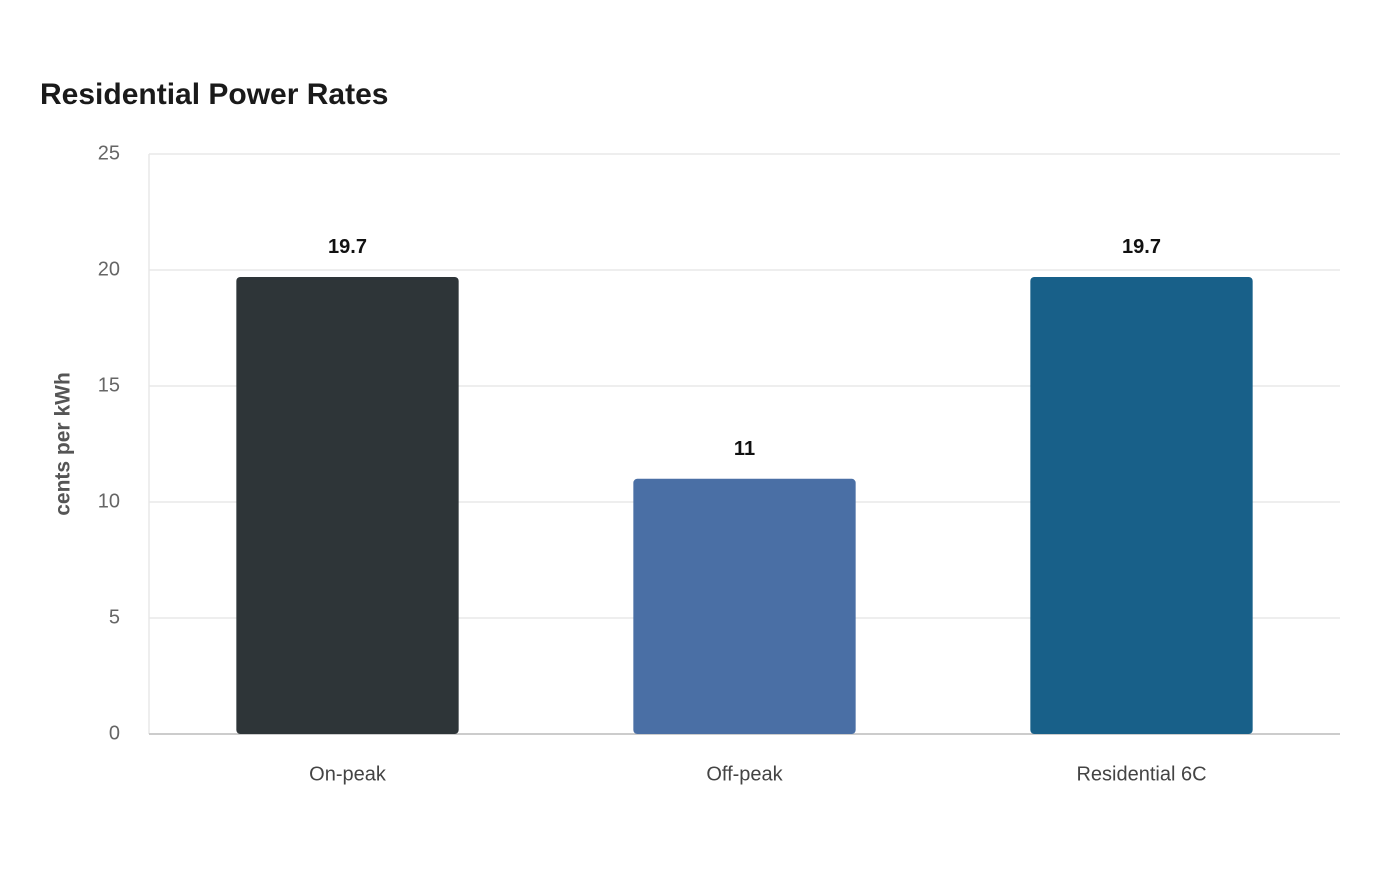 The height and width of the screenshot is (880, 1400). Describe the element at coordinates (114, 617) in the screenshot. I see `y-tick-label: 5` at that location.